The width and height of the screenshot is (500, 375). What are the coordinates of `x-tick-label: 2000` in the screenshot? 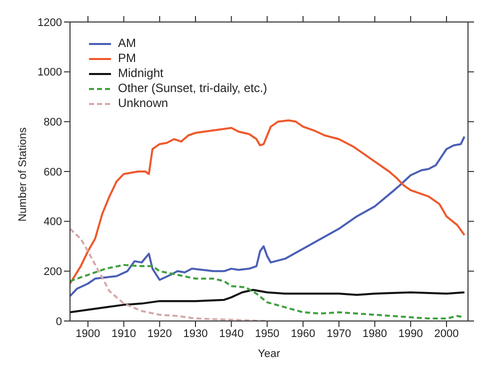 It's located at (446, 334).